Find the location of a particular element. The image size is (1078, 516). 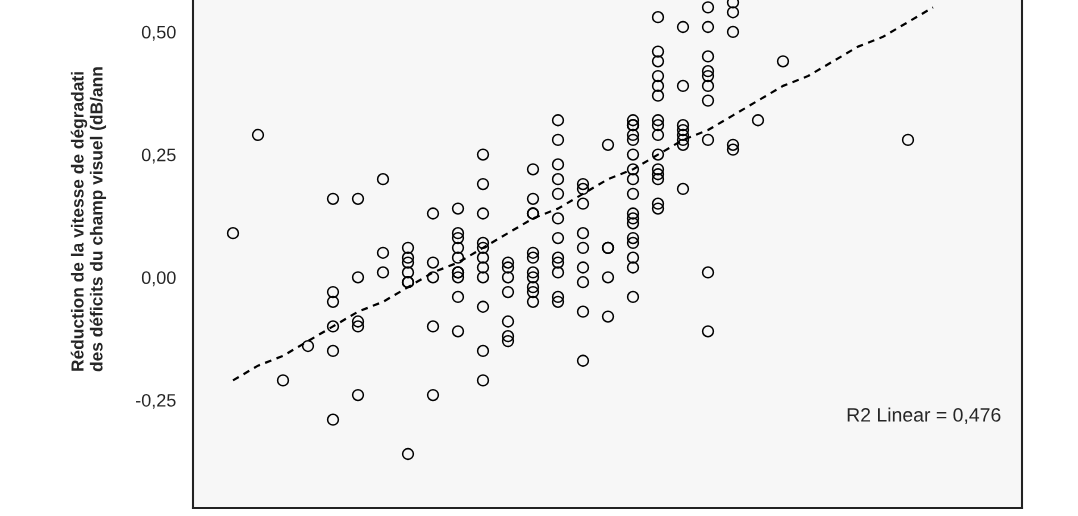

annotation: R2 Linear = 0,476 is located at coordinates (924, 416).